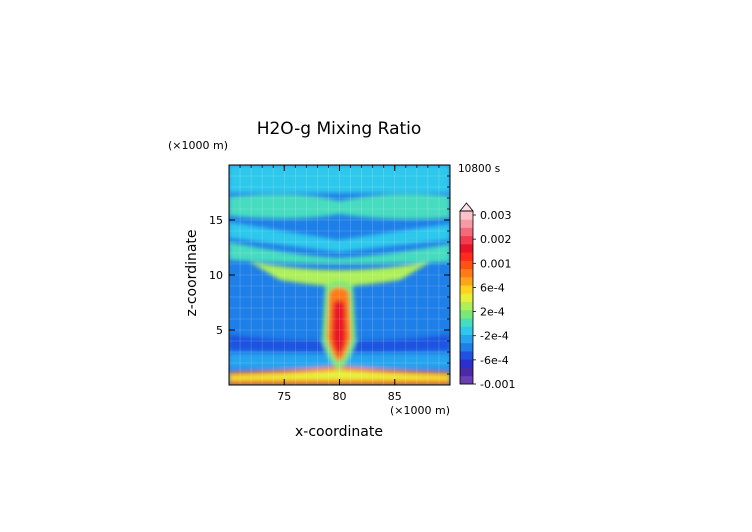 The width and height of the screenshot is (752, 532). I want to click on colorbar-label: 0.001, so click(496, 263).